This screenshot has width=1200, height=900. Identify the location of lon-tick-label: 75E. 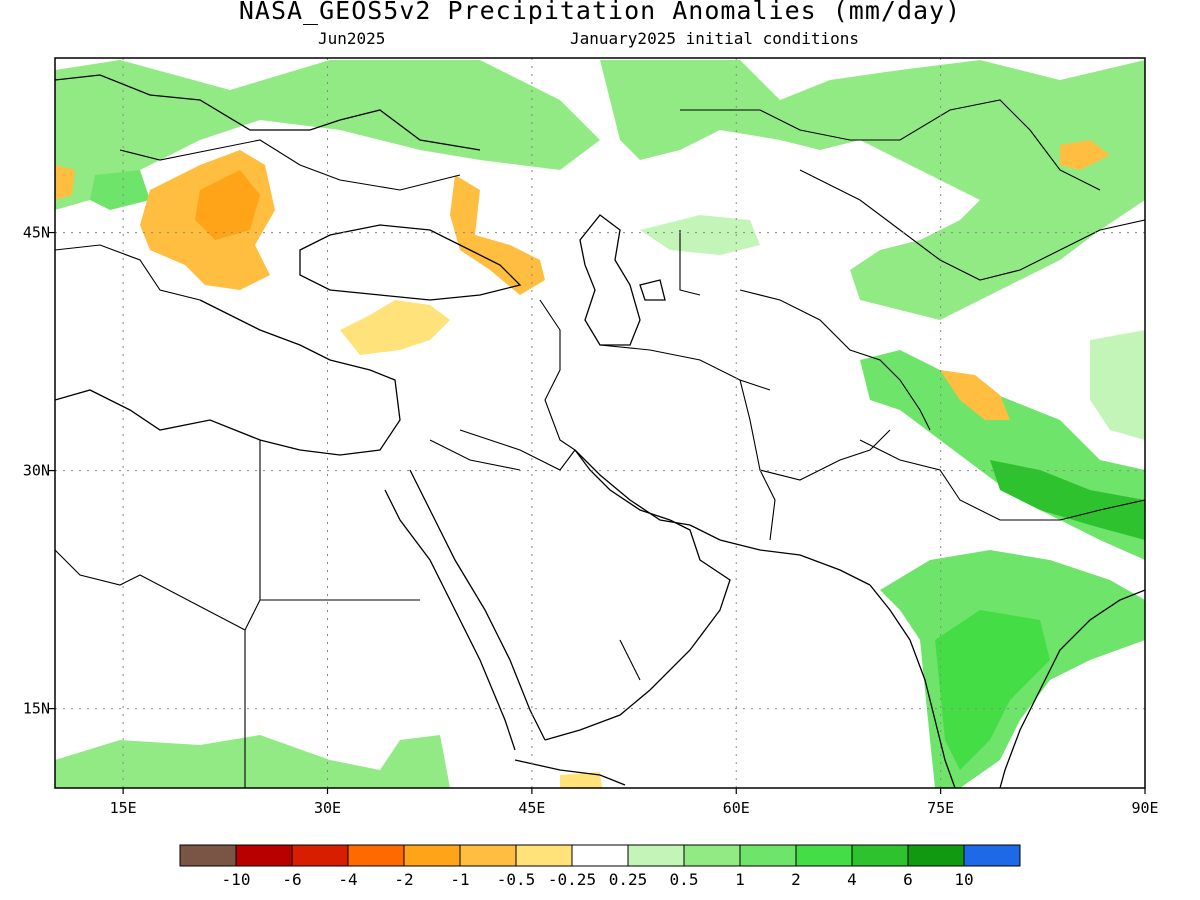
(940, 808).